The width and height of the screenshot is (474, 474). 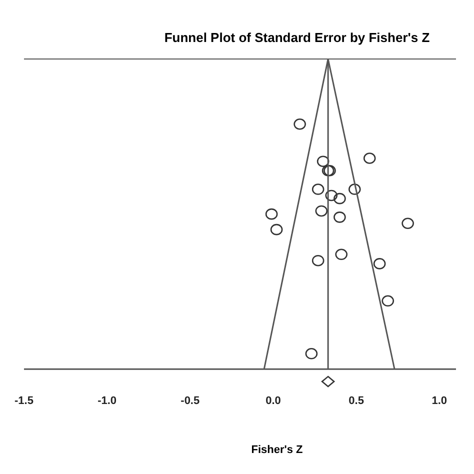 What do you see at coordinates (440, 400) in the screenshot?
I see `x-tick-label: 1.0` at bounding box center [440, 400].